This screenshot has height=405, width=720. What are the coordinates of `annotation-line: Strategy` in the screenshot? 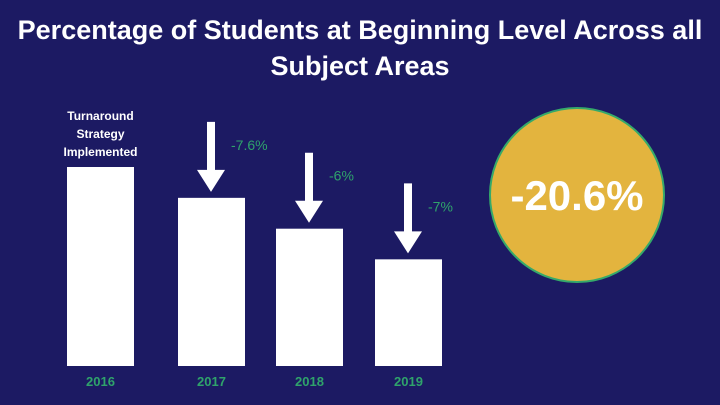 It's located at (100, 134).